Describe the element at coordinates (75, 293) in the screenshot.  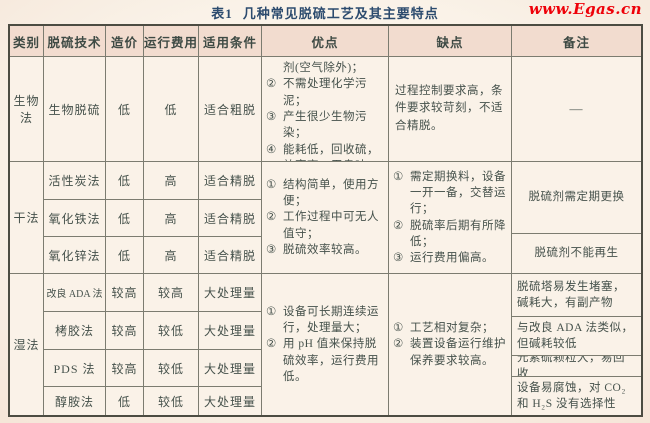
I see `cell-wet-technique-0: 改良 ADA 法` at that location.